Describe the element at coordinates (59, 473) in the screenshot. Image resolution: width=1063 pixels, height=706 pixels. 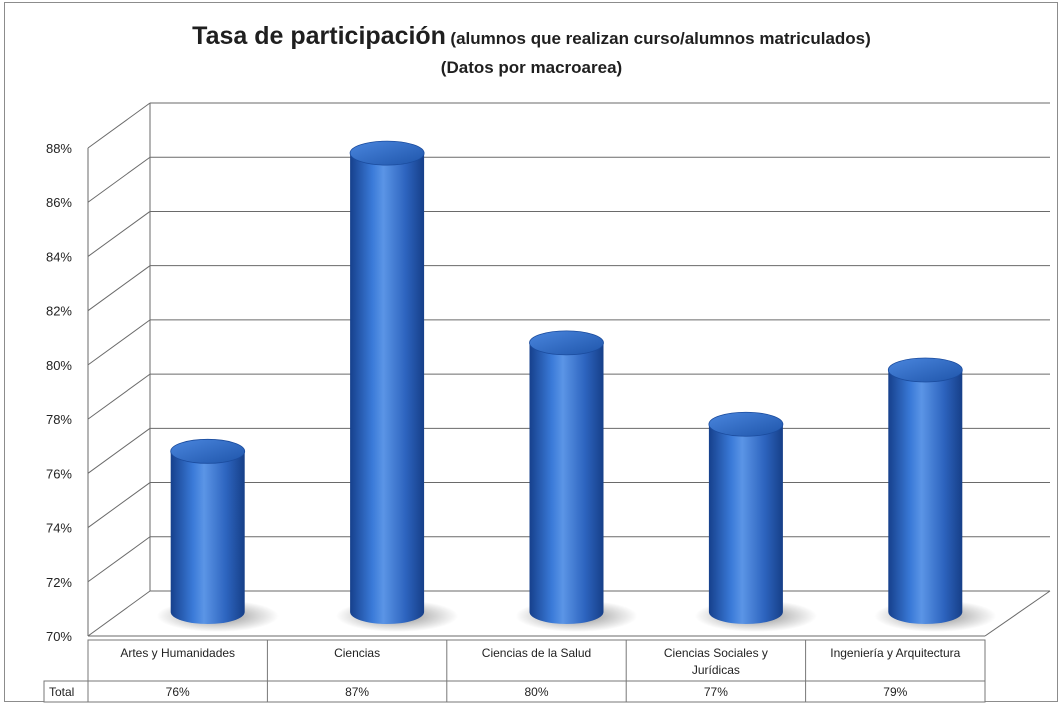
I see `y-tick-label: 76%` at that location.